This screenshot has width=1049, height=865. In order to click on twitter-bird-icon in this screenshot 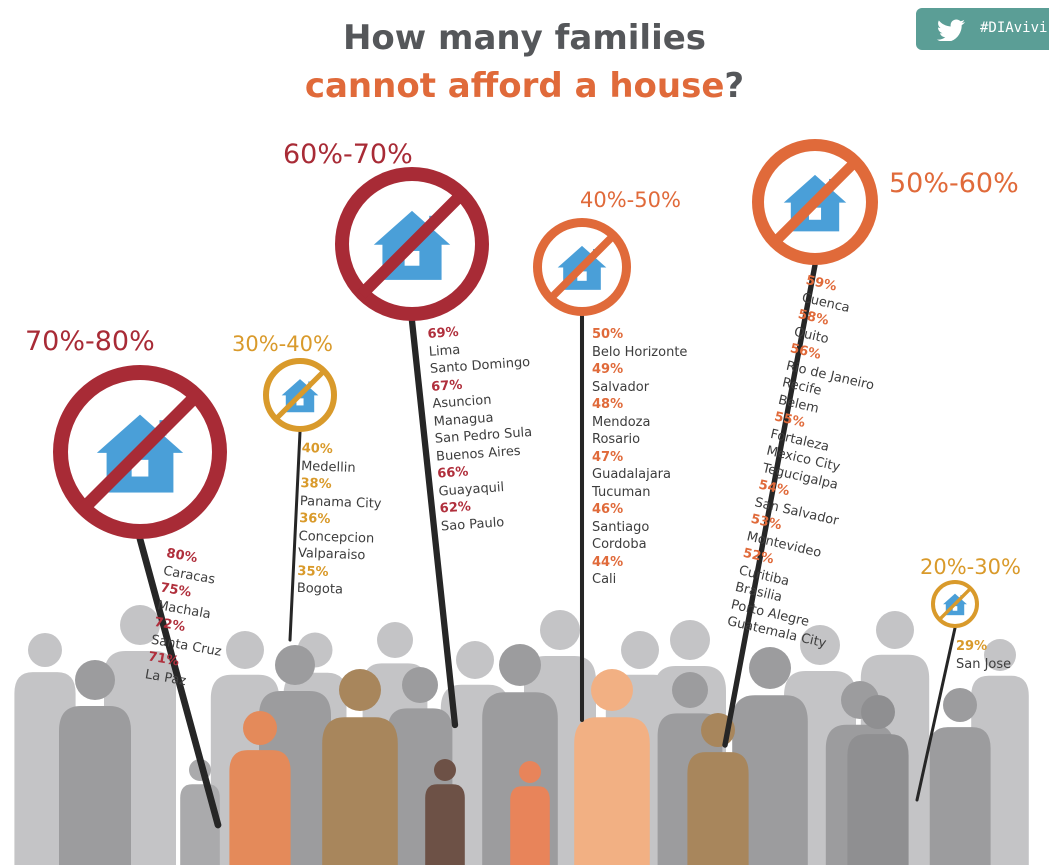, I will do `click(950, 30)`.